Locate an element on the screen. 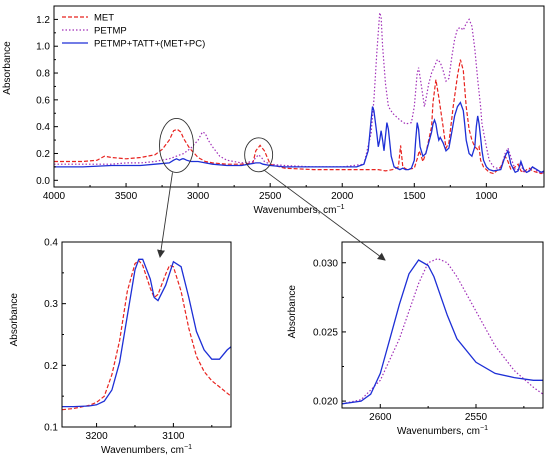 This screenshot has height=473, width=550. y-tick-label: 0.8 is located at coordinates (43, 74).